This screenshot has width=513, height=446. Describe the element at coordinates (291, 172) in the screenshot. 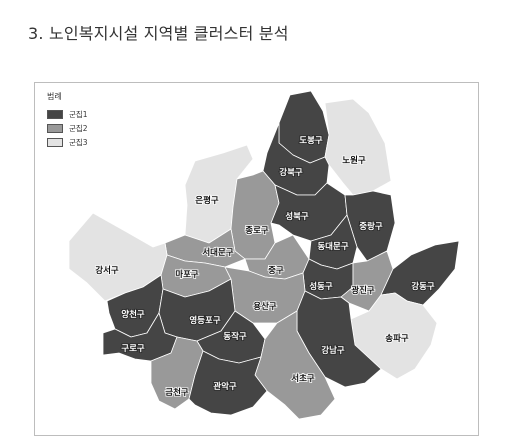

I see `district-label: 강북구` at that location.